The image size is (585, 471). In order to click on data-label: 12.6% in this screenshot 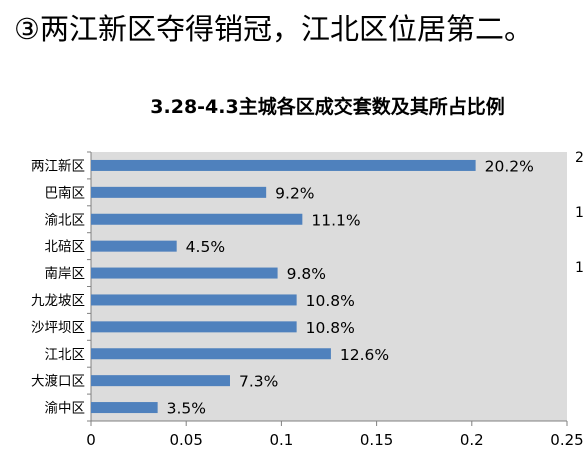, I will do `click(364, 355)`.